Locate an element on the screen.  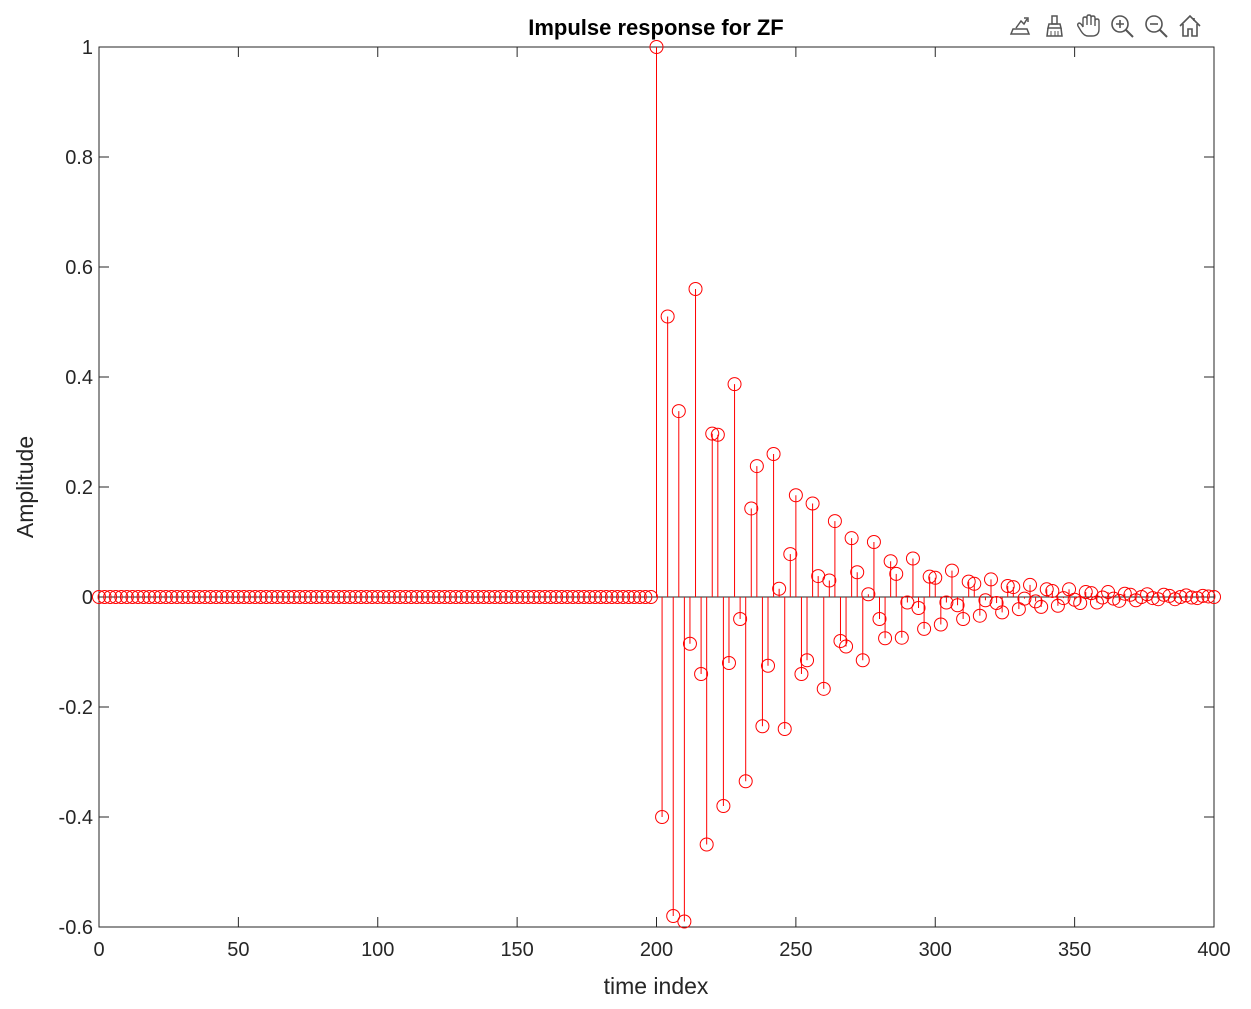
home-icon is located at coordinates (1190, 25).